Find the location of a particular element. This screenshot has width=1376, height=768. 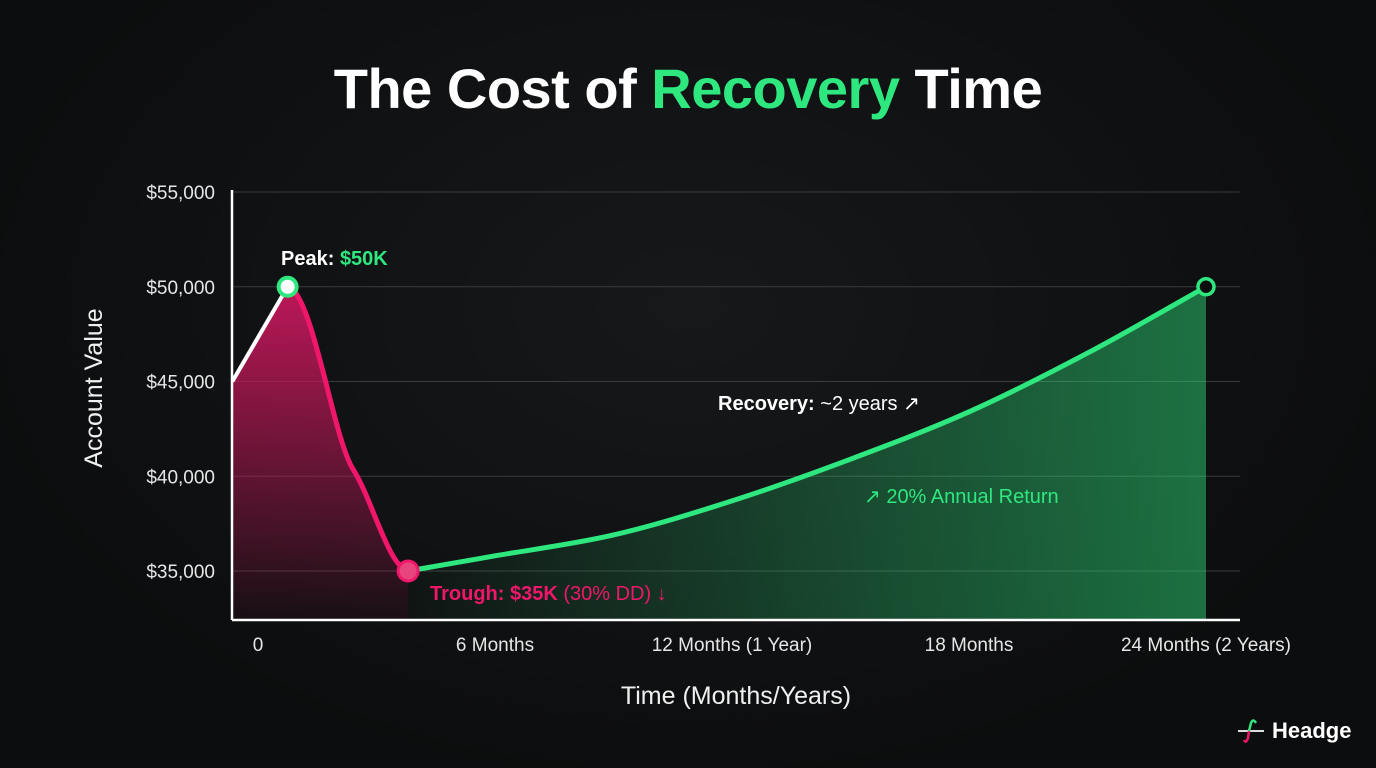

brand-logo: Headge is located at coordinates (1293, 731).